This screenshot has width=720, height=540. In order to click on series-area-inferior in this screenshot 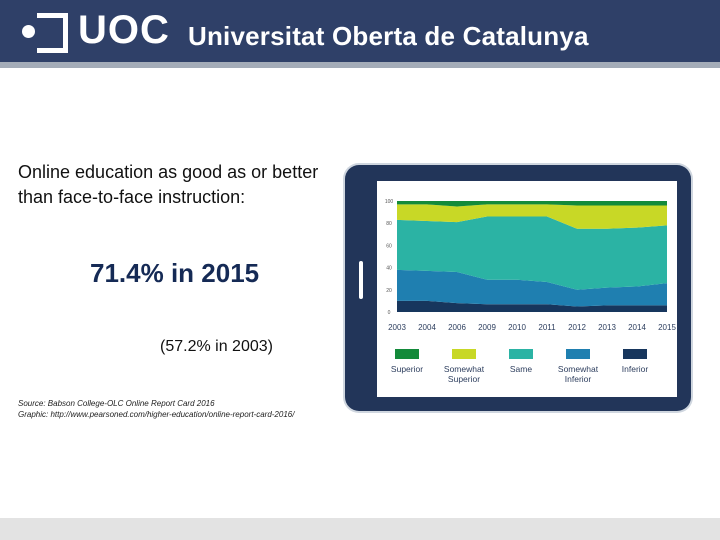, I will do `click(532, 306)`.